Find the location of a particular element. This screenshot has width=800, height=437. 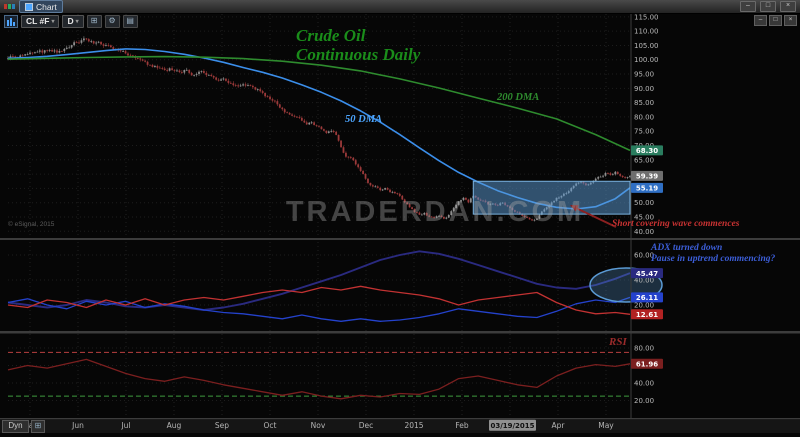

adx-annotation-line1: ADX turned down is located at coordinates (687, 248).